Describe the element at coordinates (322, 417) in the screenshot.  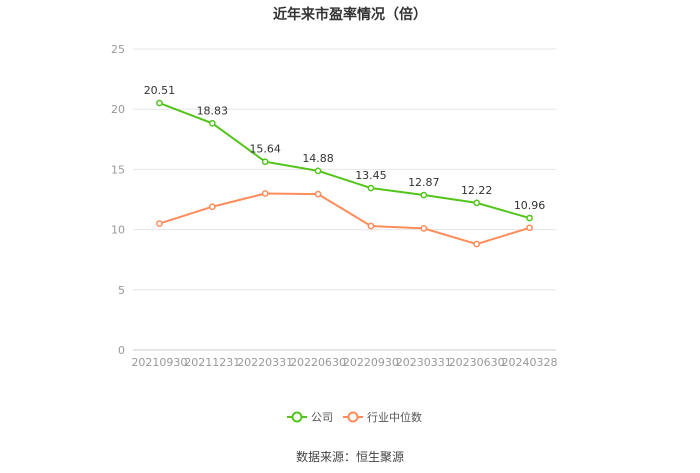
I see `legend-company-label: 公司` at that location.